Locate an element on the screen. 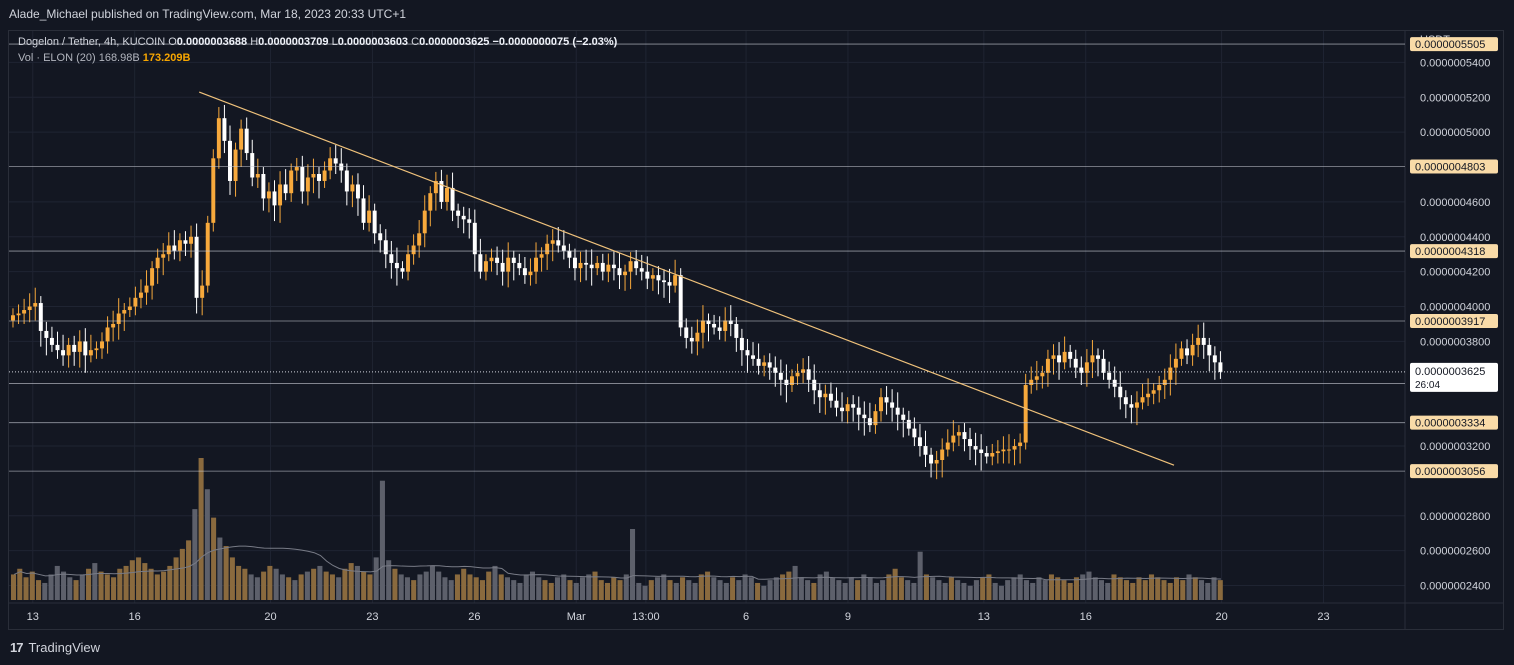  x-tick-label: 23 is located at coordinates (372, 617).